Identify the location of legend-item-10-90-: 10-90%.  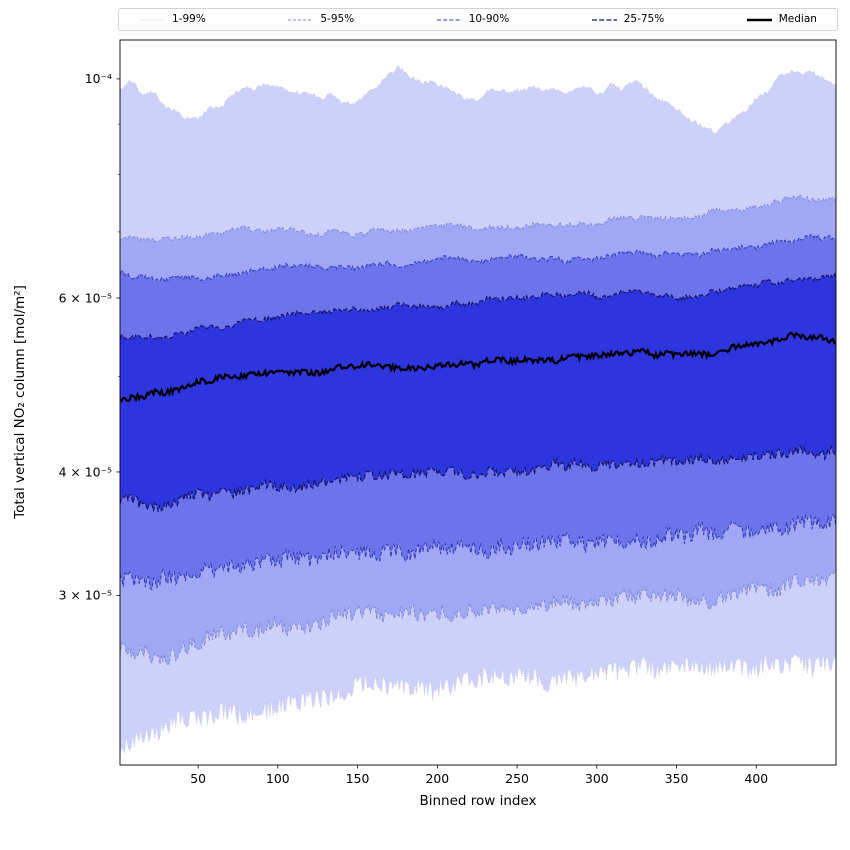
(473, 19).